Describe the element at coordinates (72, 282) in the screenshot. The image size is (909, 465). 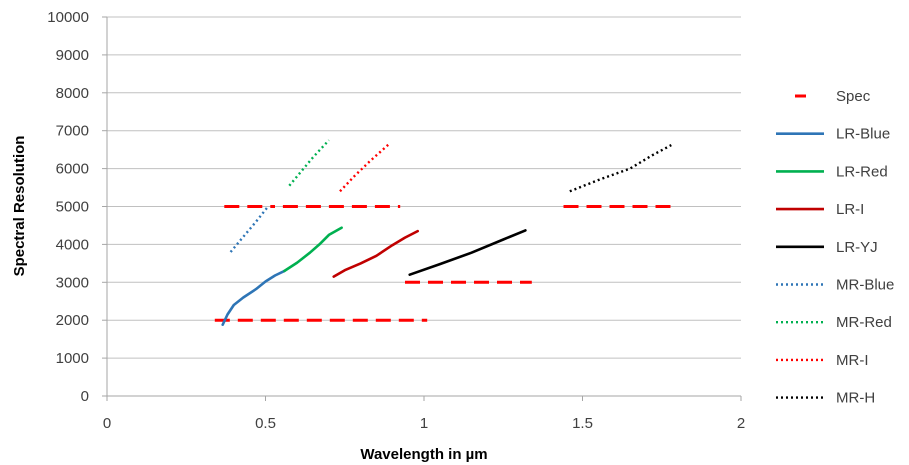
I see `y-tick-label: 3000` at that location.